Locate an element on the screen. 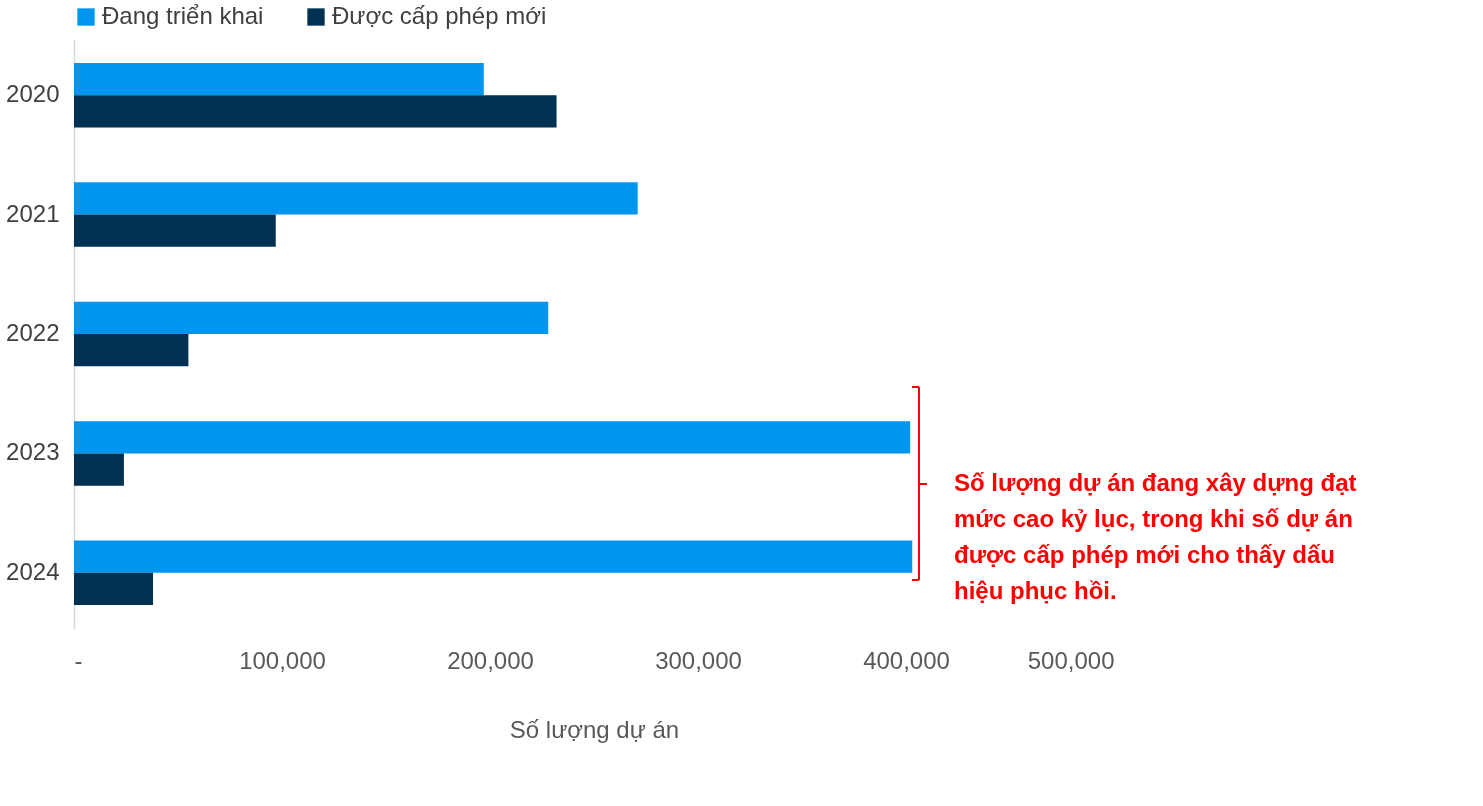  y-tick-label: 2020 is located at coordinates (33, 94).